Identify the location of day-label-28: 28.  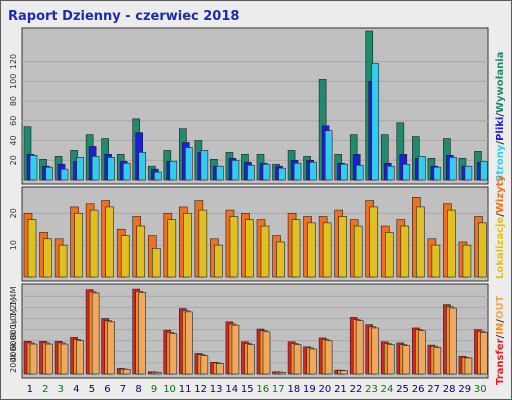
(449, 389).